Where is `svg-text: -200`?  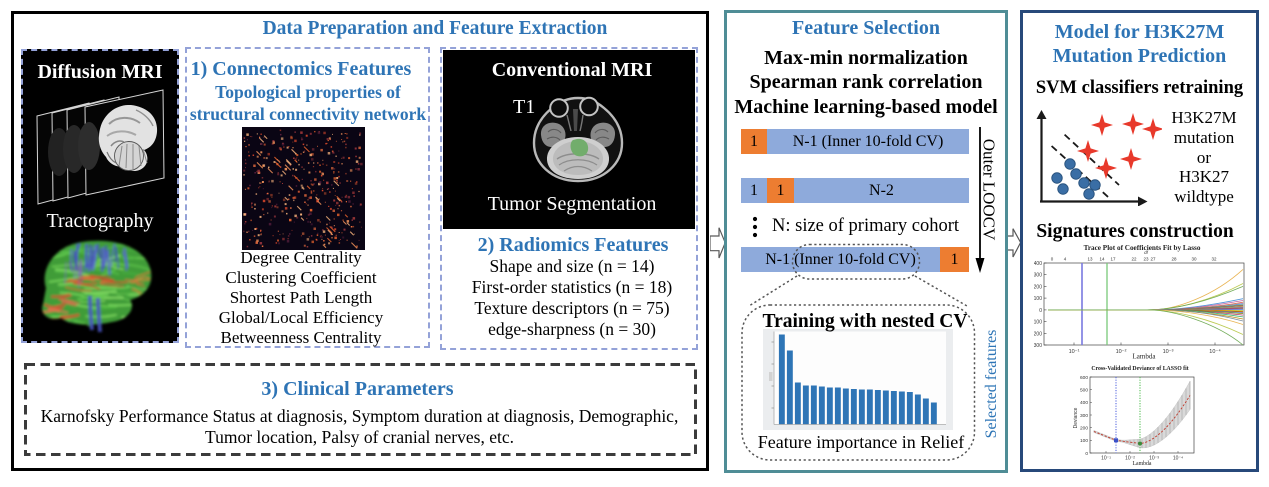 svg-text: -200 is located at coordinates (1038, 334).